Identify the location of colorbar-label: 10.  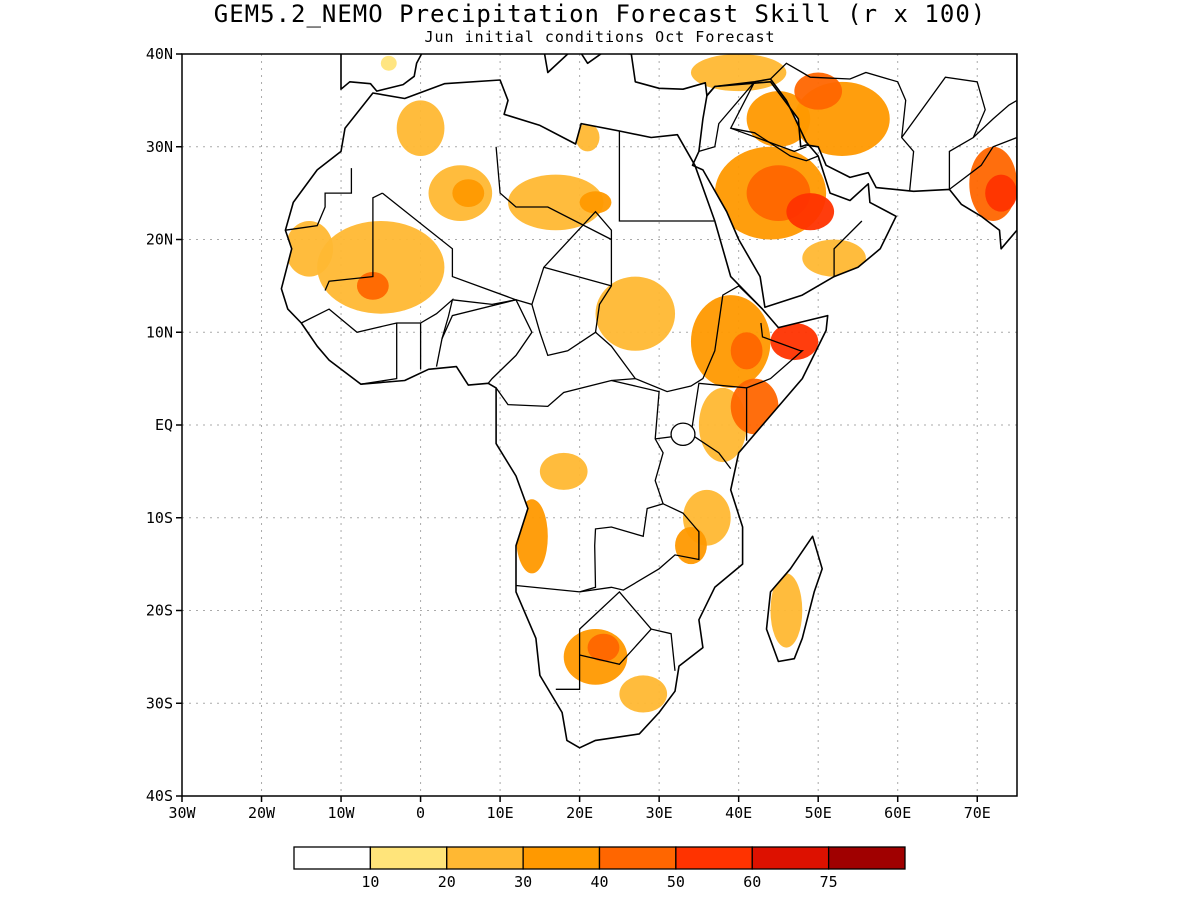
(370, 882).